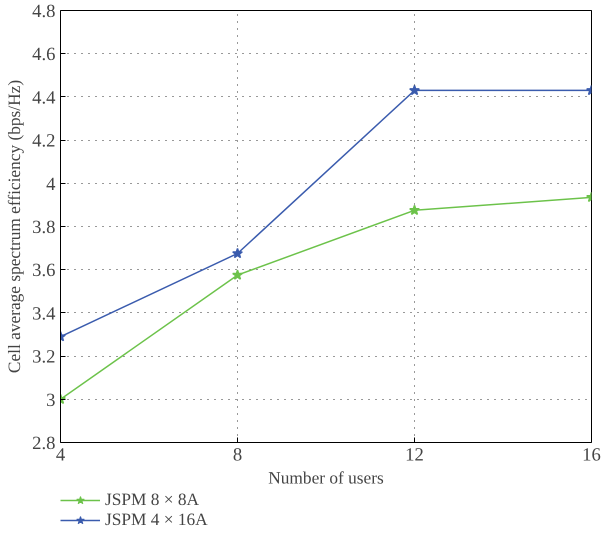 This screenshot has width=611, height=558. What do you see at coordinates (44, 357) in the screenshot?
I see `y-tick-label: 3.2` at bounding box center [44, 357].